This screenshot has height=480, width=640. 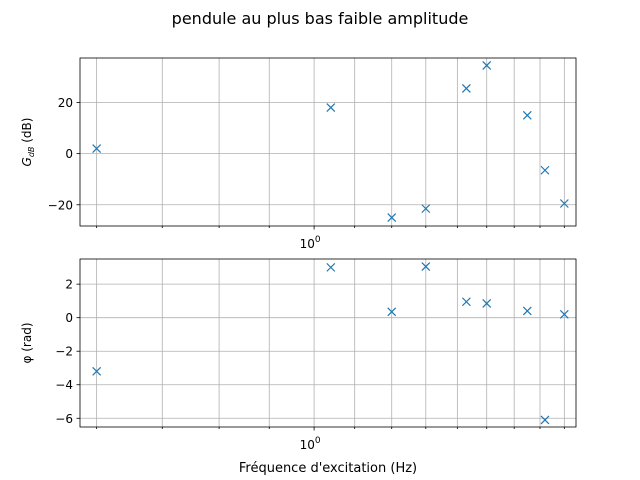 I want to click on gain-y-tick-label: −20, so click(x=60, y=205).